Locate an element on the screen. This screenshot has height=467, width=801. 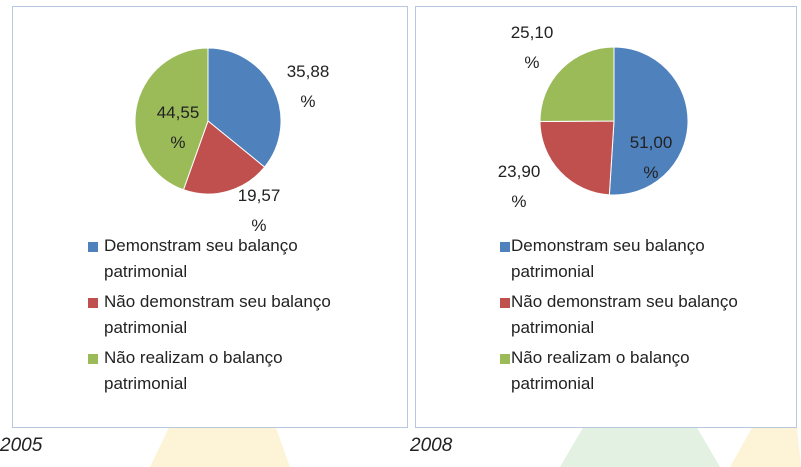
chart-caption: 2005 is located at coordinates (21, 445).